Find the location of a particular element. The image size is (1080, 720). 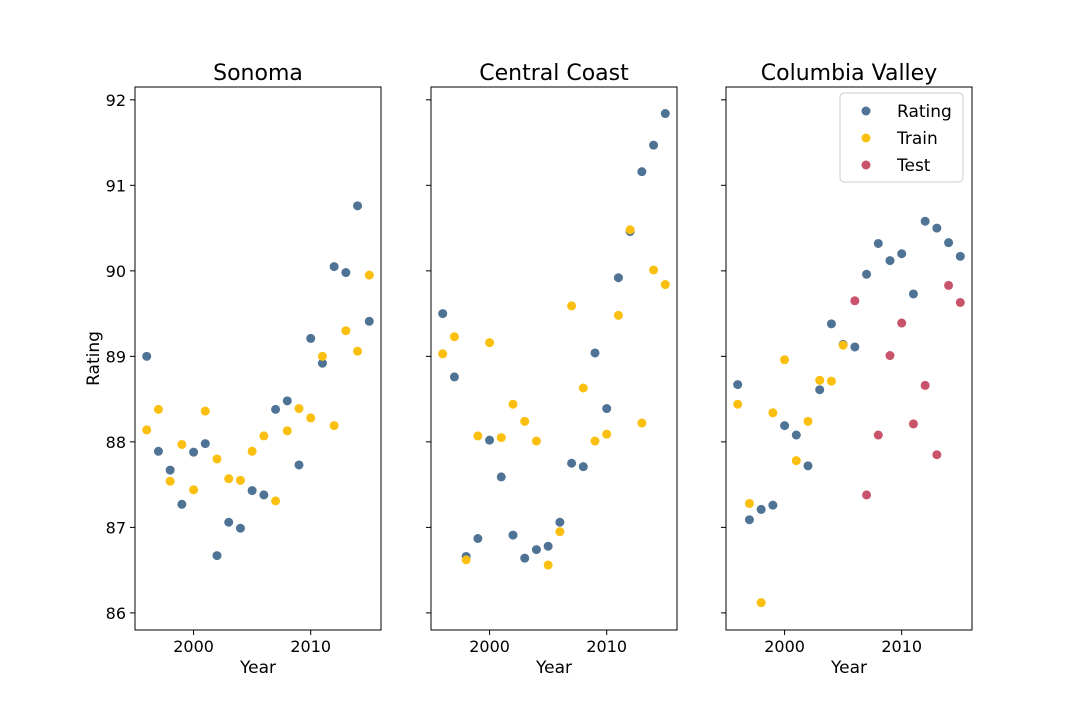

x-tick-label: 2010 is located at coordinates (310, 646).